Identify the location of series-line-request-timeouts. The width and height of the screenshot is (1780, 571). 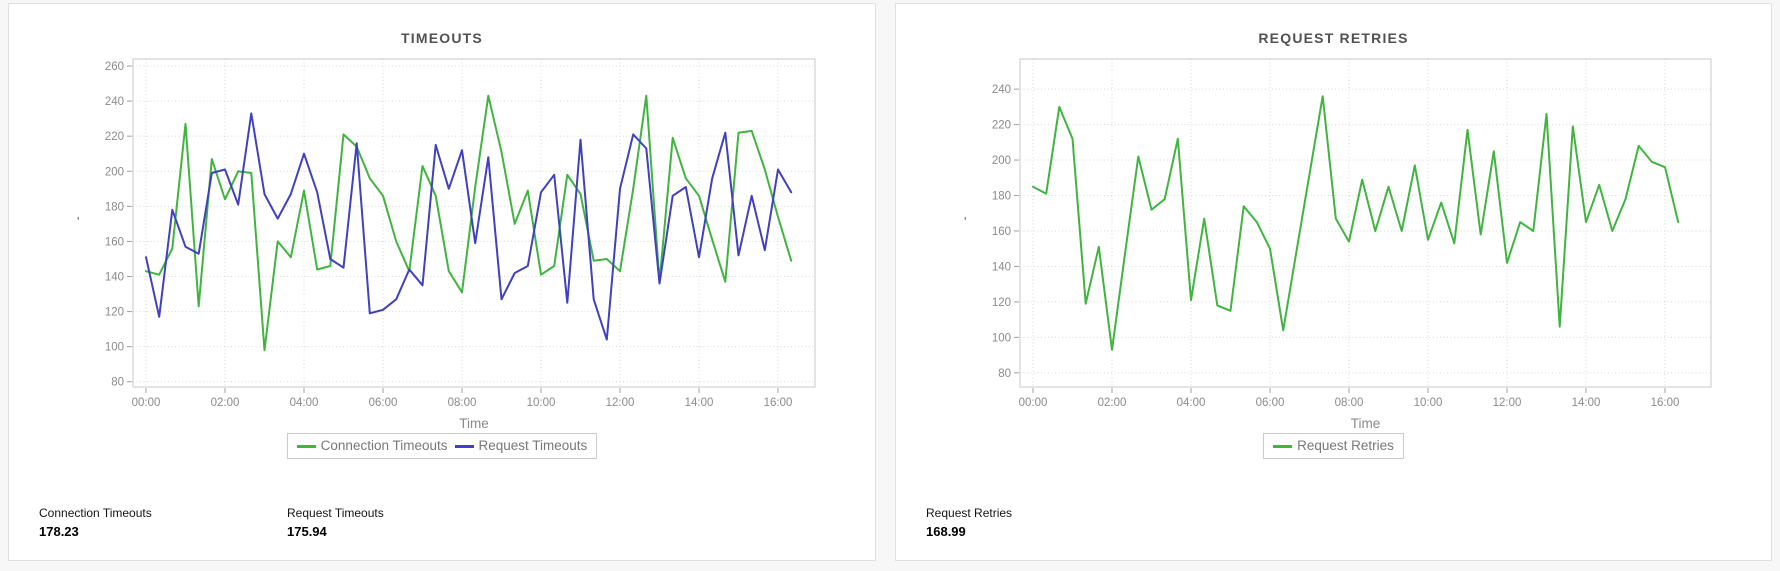
(469, 226).